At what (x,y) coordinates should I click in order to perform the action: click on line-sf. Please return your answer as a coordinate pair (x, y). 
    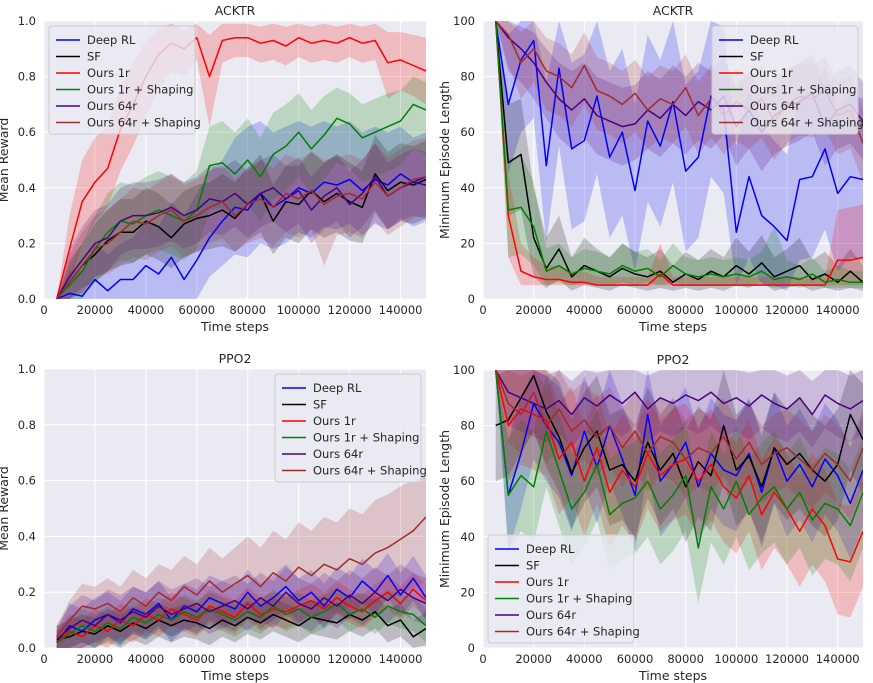
    Looking at the image, I should click on (679, 431).